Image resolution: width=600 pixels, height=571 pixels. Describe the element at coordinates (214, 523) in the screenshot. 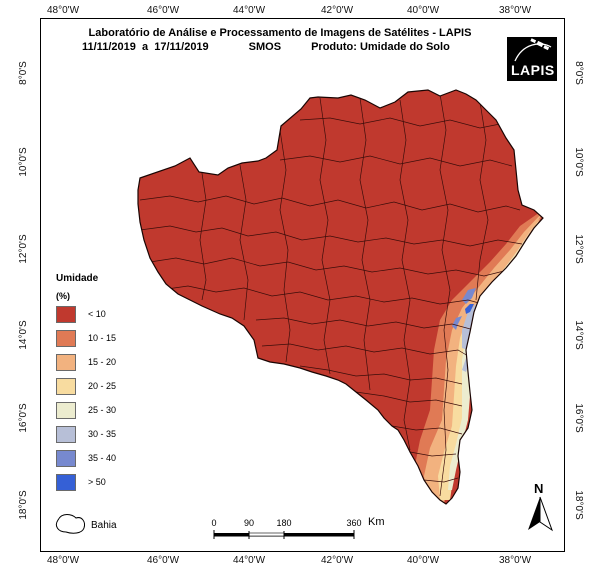

I see `scale-tick-0: 0` at that location.